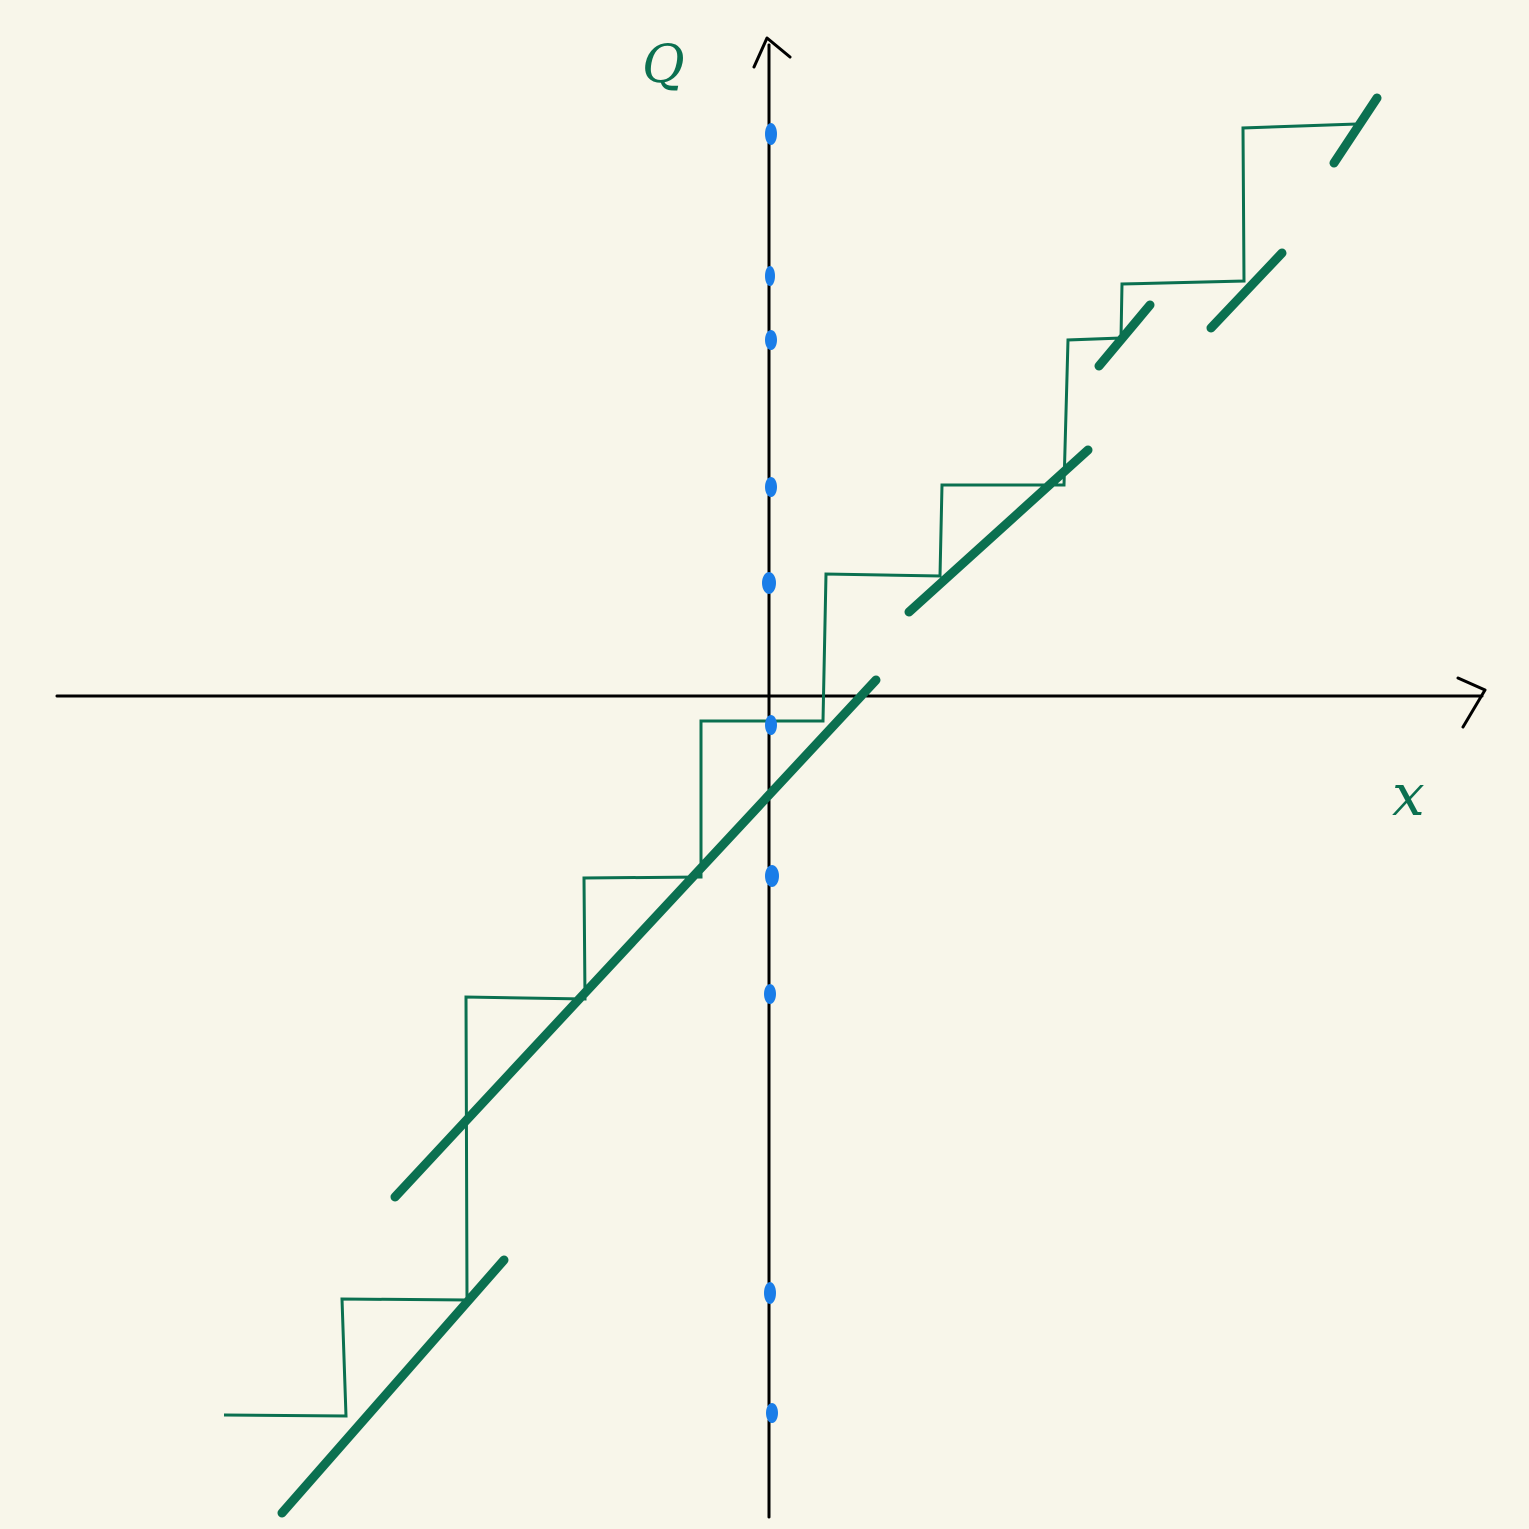 This screenshot has width=1529, height=1529. Describe the element at coordinates (772, 52) in the screenshot. I see `y-axis-arrow-icon` at that location.